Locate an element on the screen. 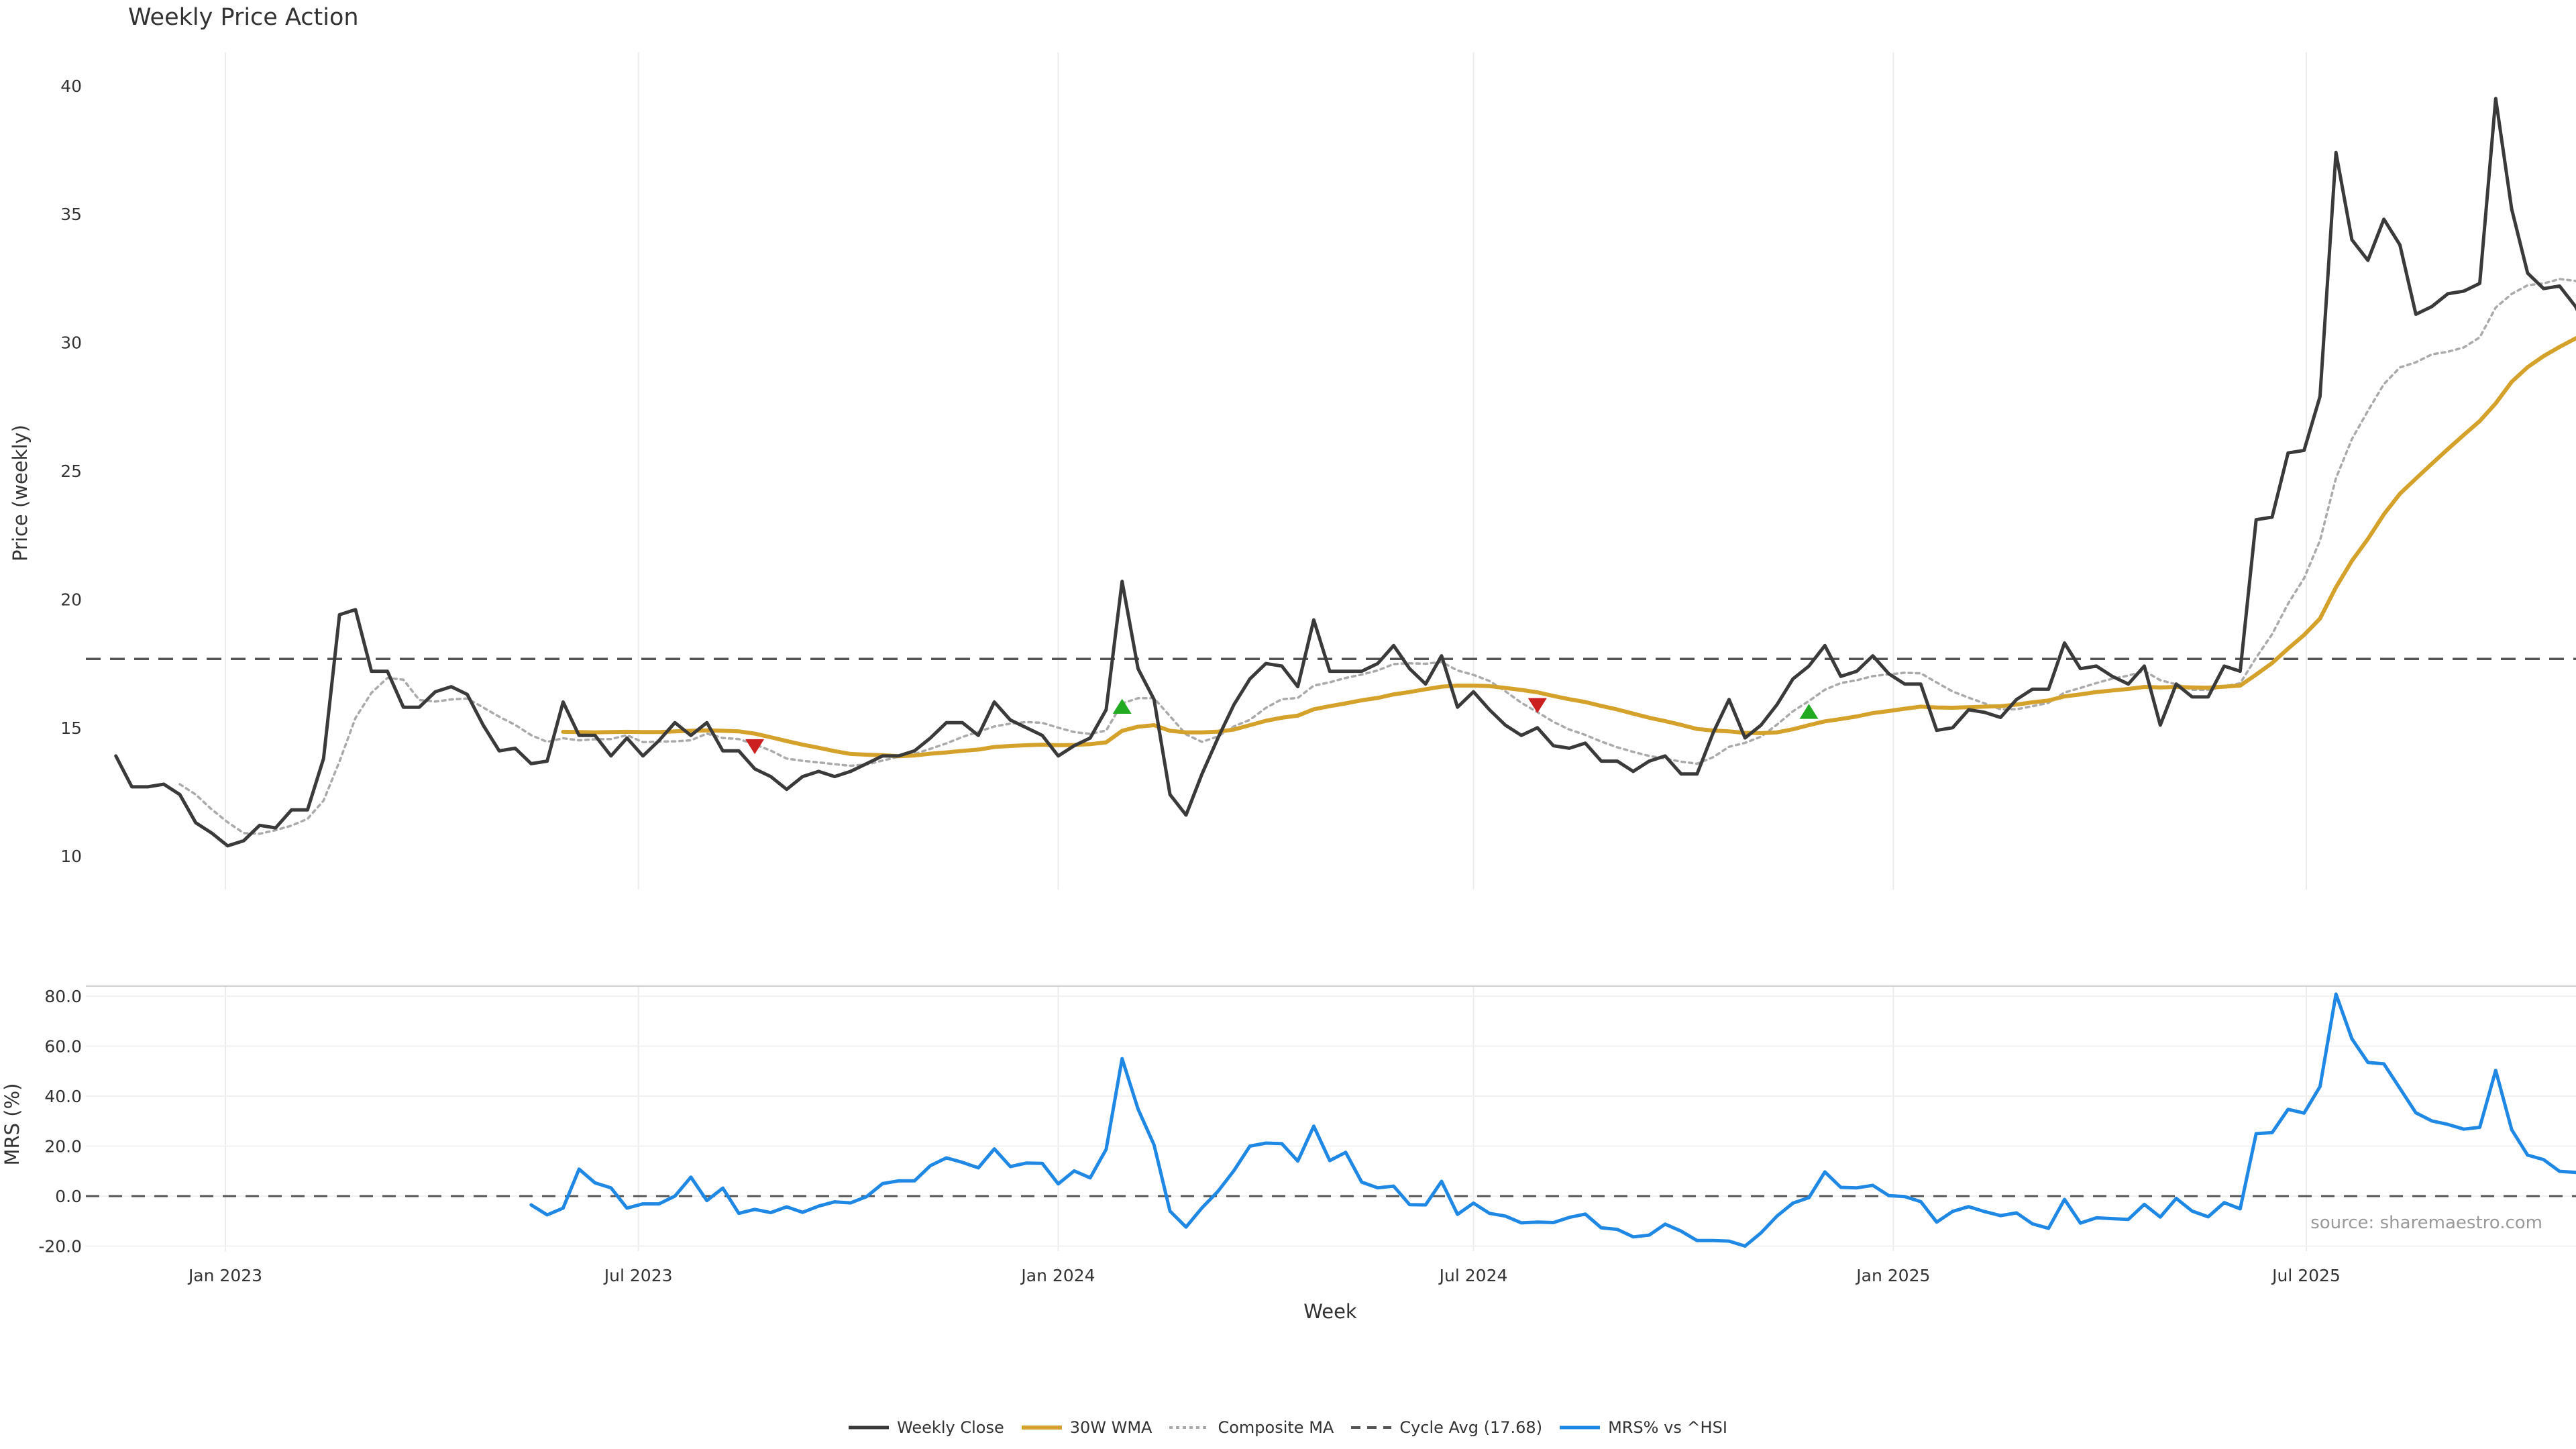  price-axis-label: Price (weekly) is located at coordinates (20, 493).